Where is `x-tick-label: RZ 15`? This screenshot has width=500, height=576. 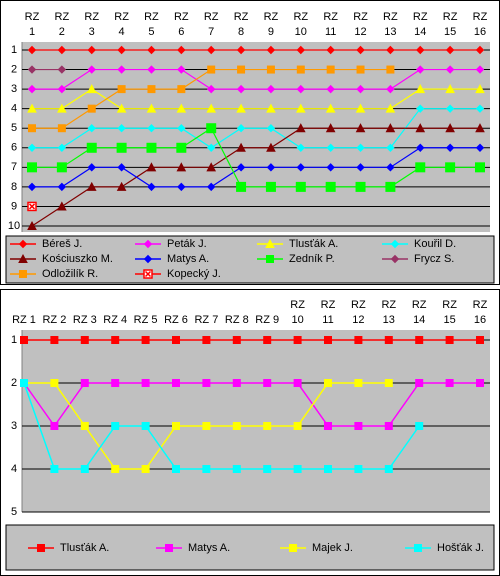 x-tick-label: RZ 15 is located at coordinates (450, 24).